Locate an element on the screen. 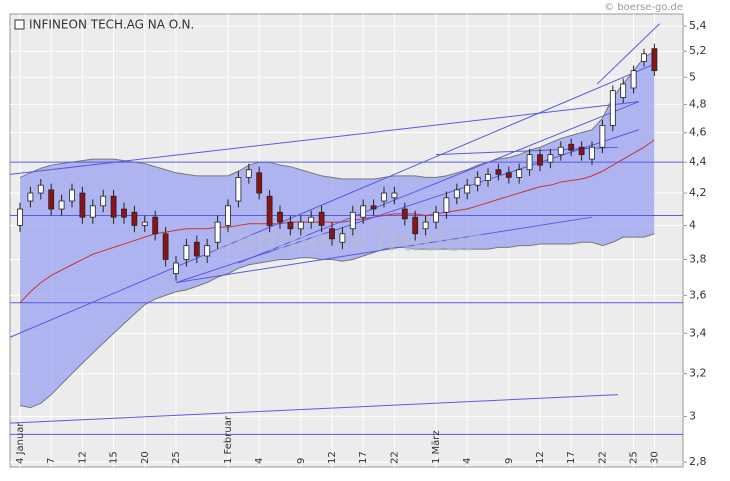 This screenshot has width=730, height=481. source: © boerse-go.de is located at coordinates (643, 7).